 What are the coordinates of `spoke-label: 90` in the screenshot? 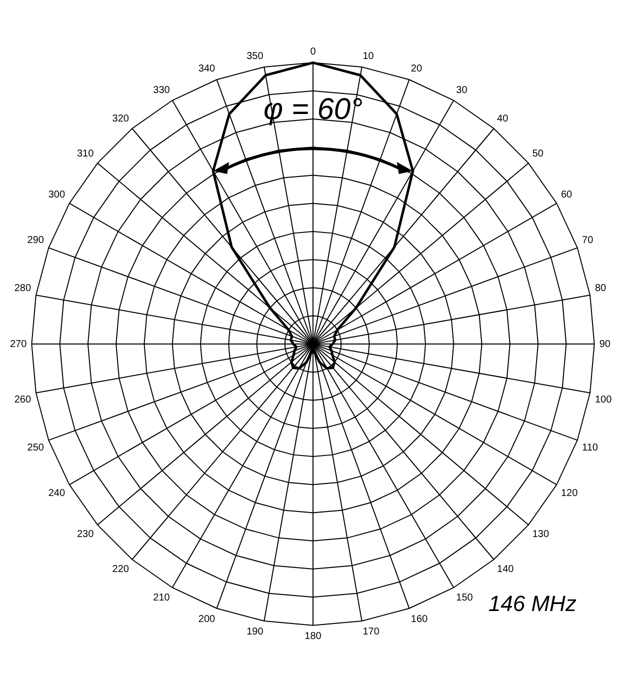 It's located at (605, 344).